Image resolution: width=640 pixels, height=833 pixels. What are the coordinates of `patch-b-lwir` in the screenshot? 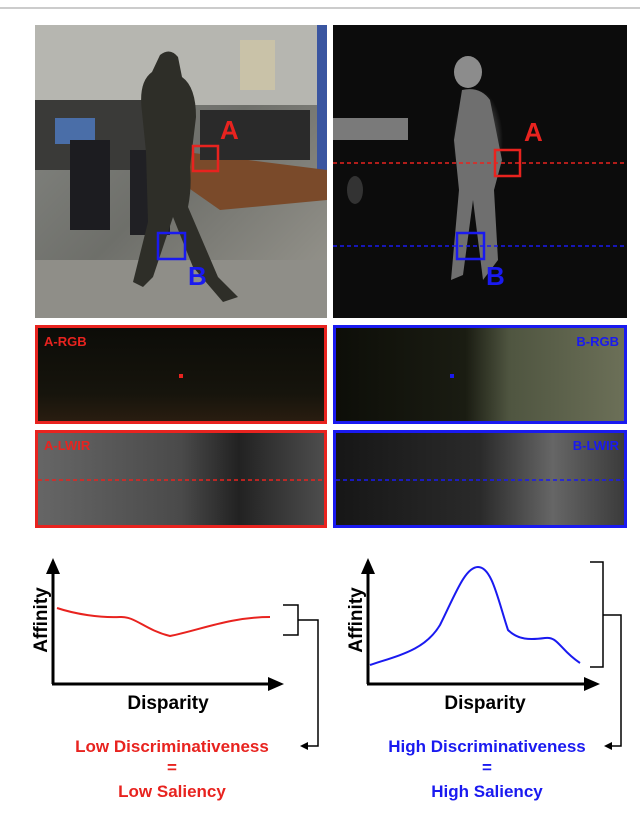 It's located at (480, 479).